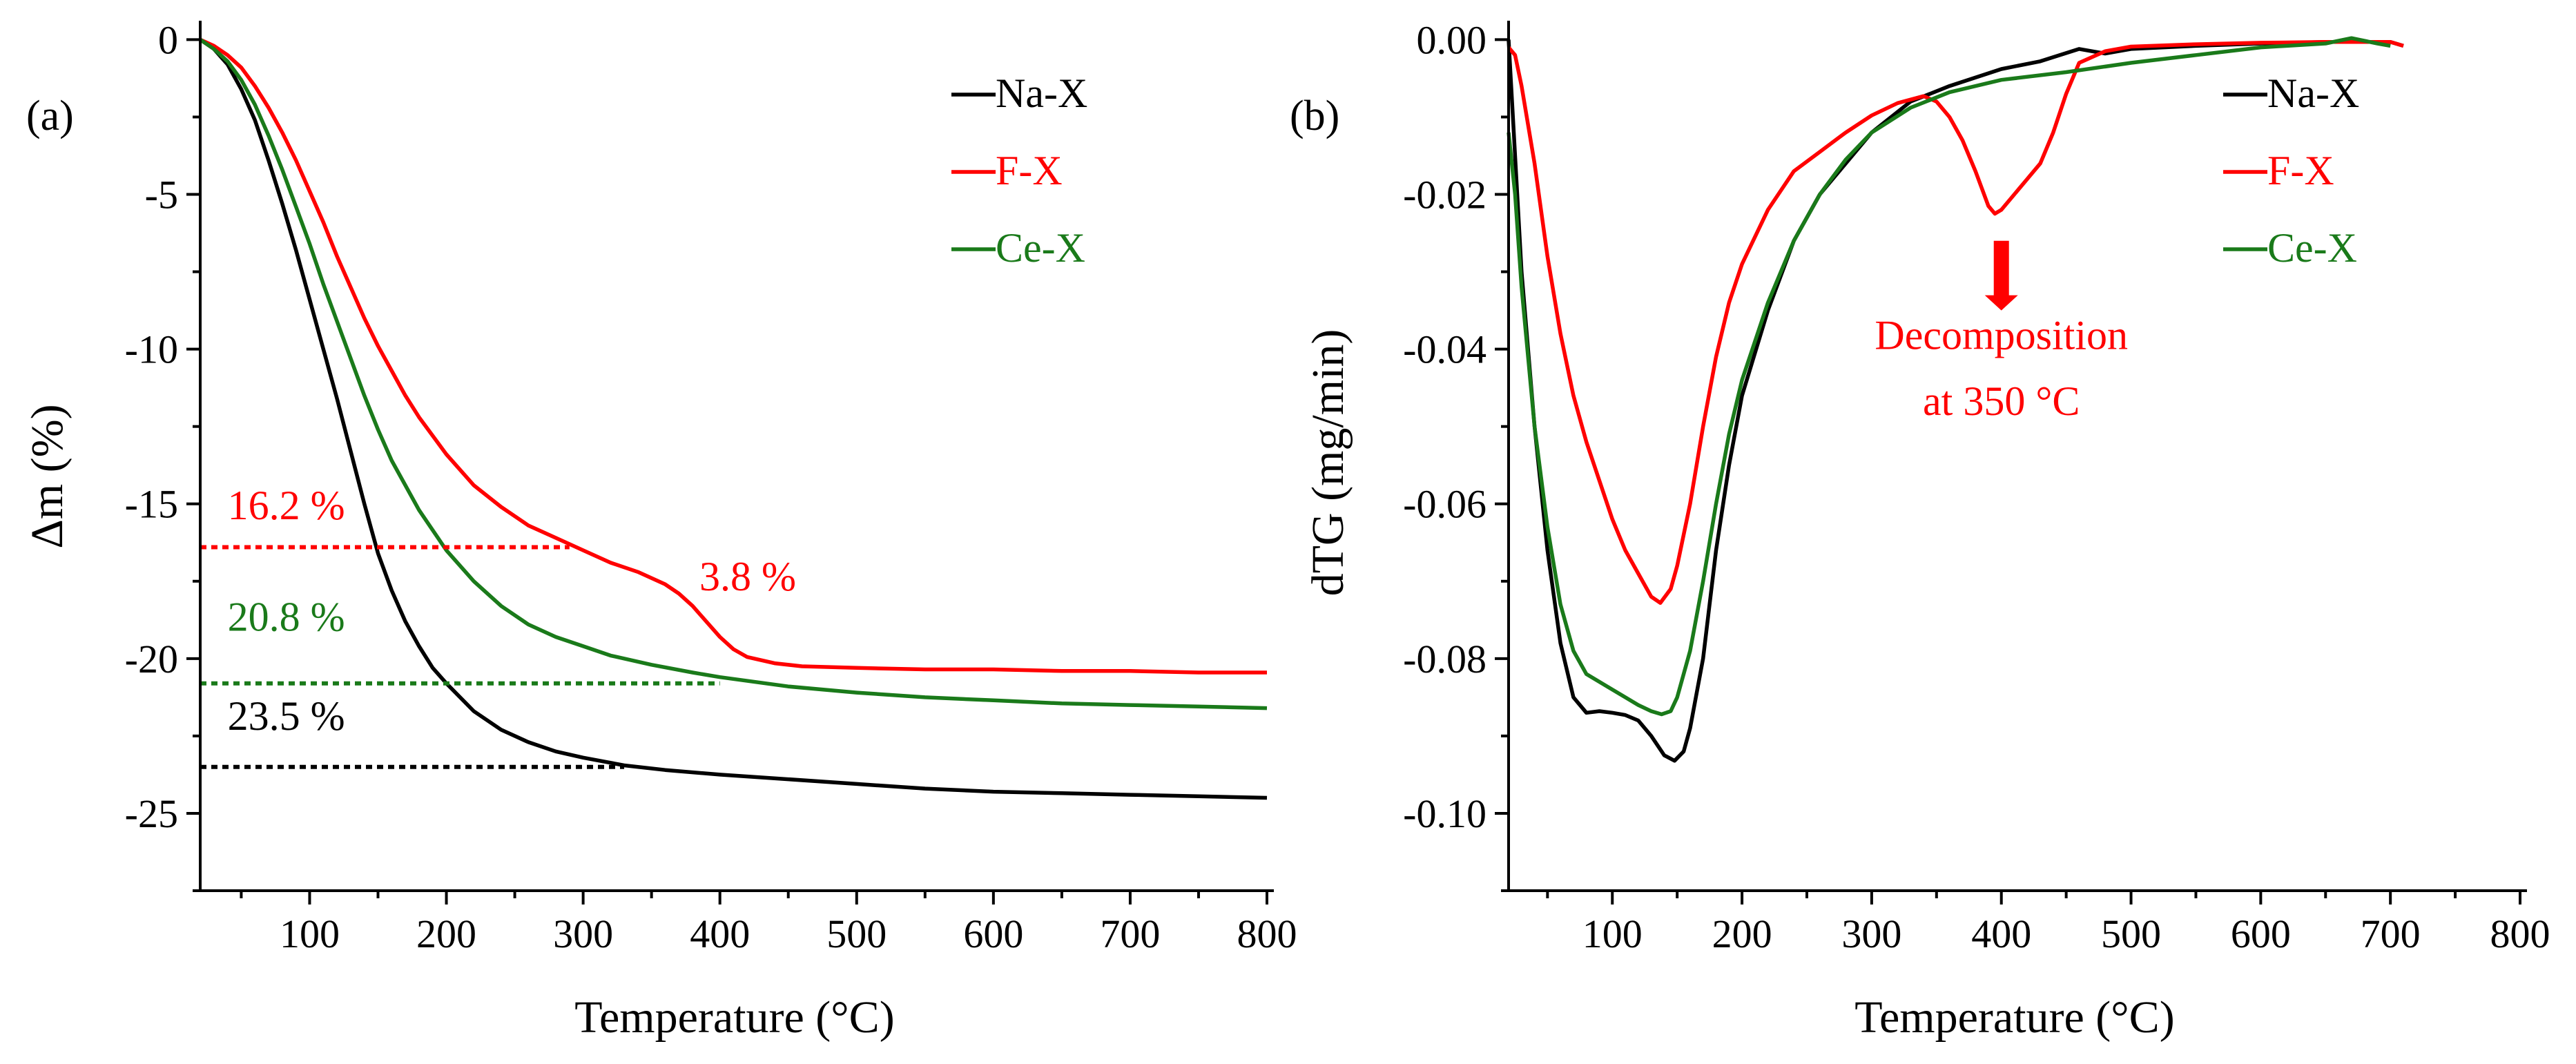 This screenshot has width=2576, height=1064. What do you see at coordinates (1030, 170) in the screenshot?
I see `panel-a-legend-label-f-x: F-X` at bounding box center [1030, 170].